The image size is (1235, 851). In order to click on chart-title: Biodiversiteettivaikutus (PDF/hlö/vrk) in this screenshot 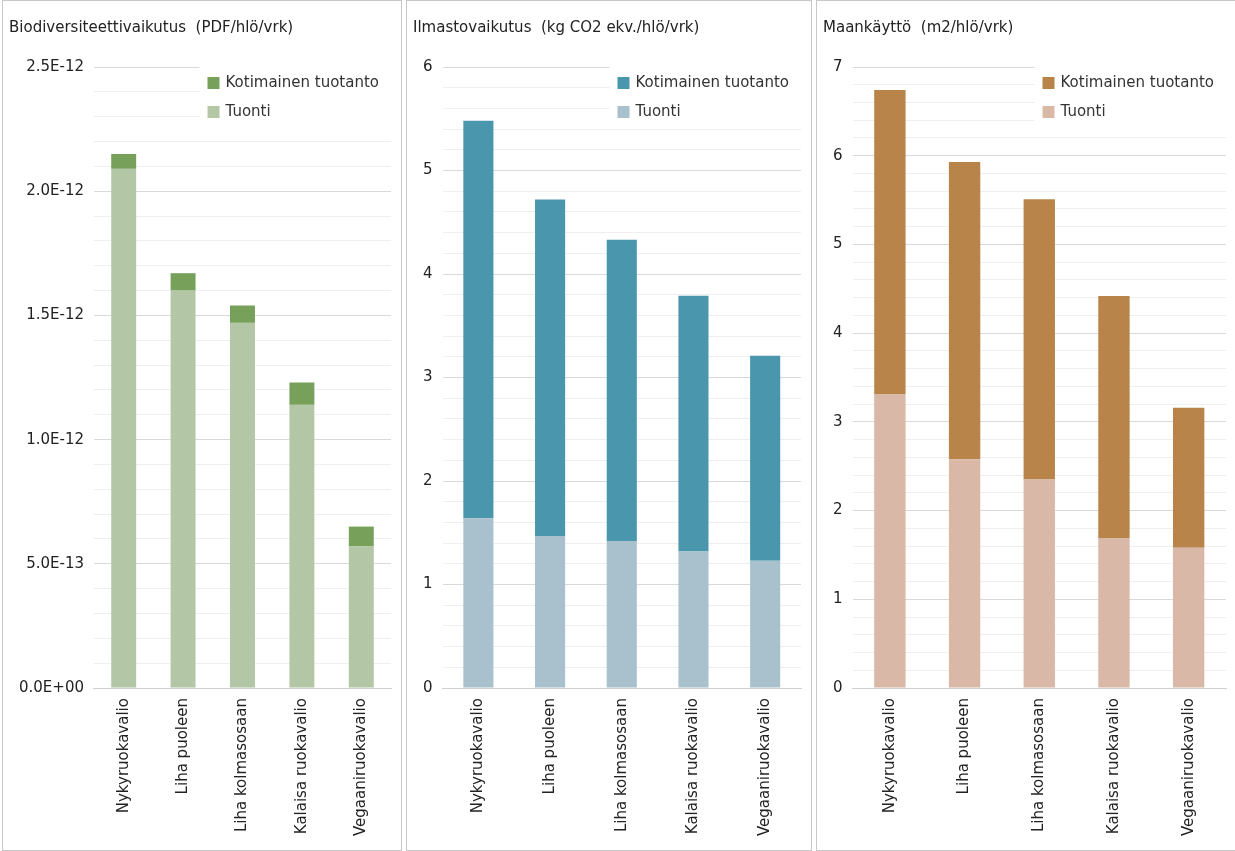, I will do `click(151, 26)`.